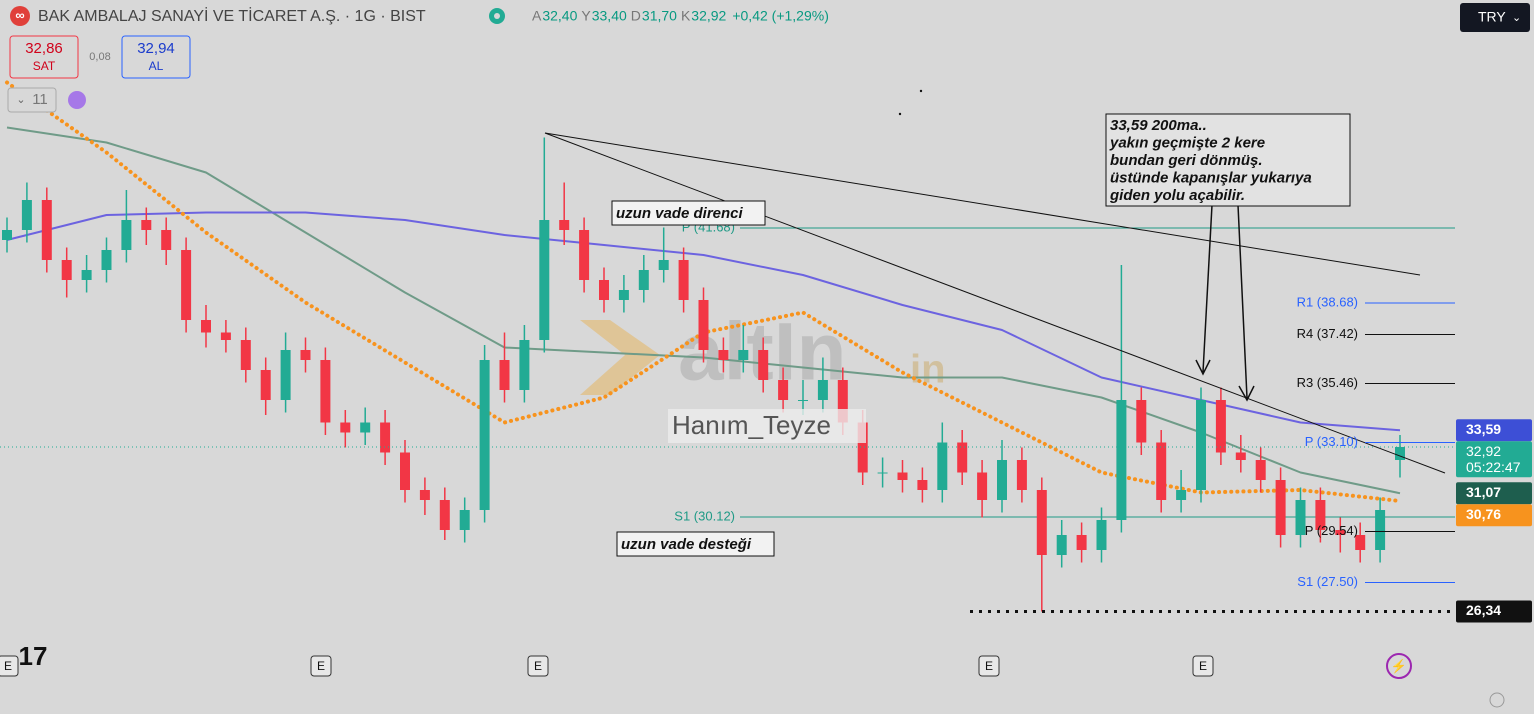 The width and height of the screenshot is (1534, 714). What do you see at coordinates (686, 544) in the screenshot?
I see `annotation-text: uzun vade desteği` at bounding box center [686, 544].